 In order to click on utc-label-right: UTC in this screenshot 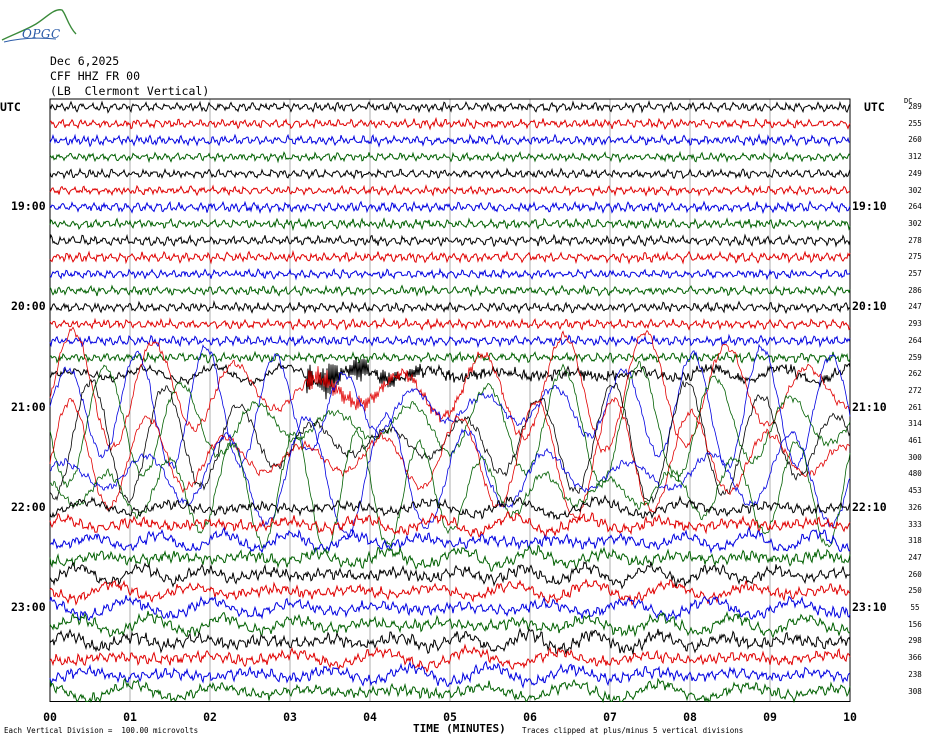, I will do `click(874, 107)`.